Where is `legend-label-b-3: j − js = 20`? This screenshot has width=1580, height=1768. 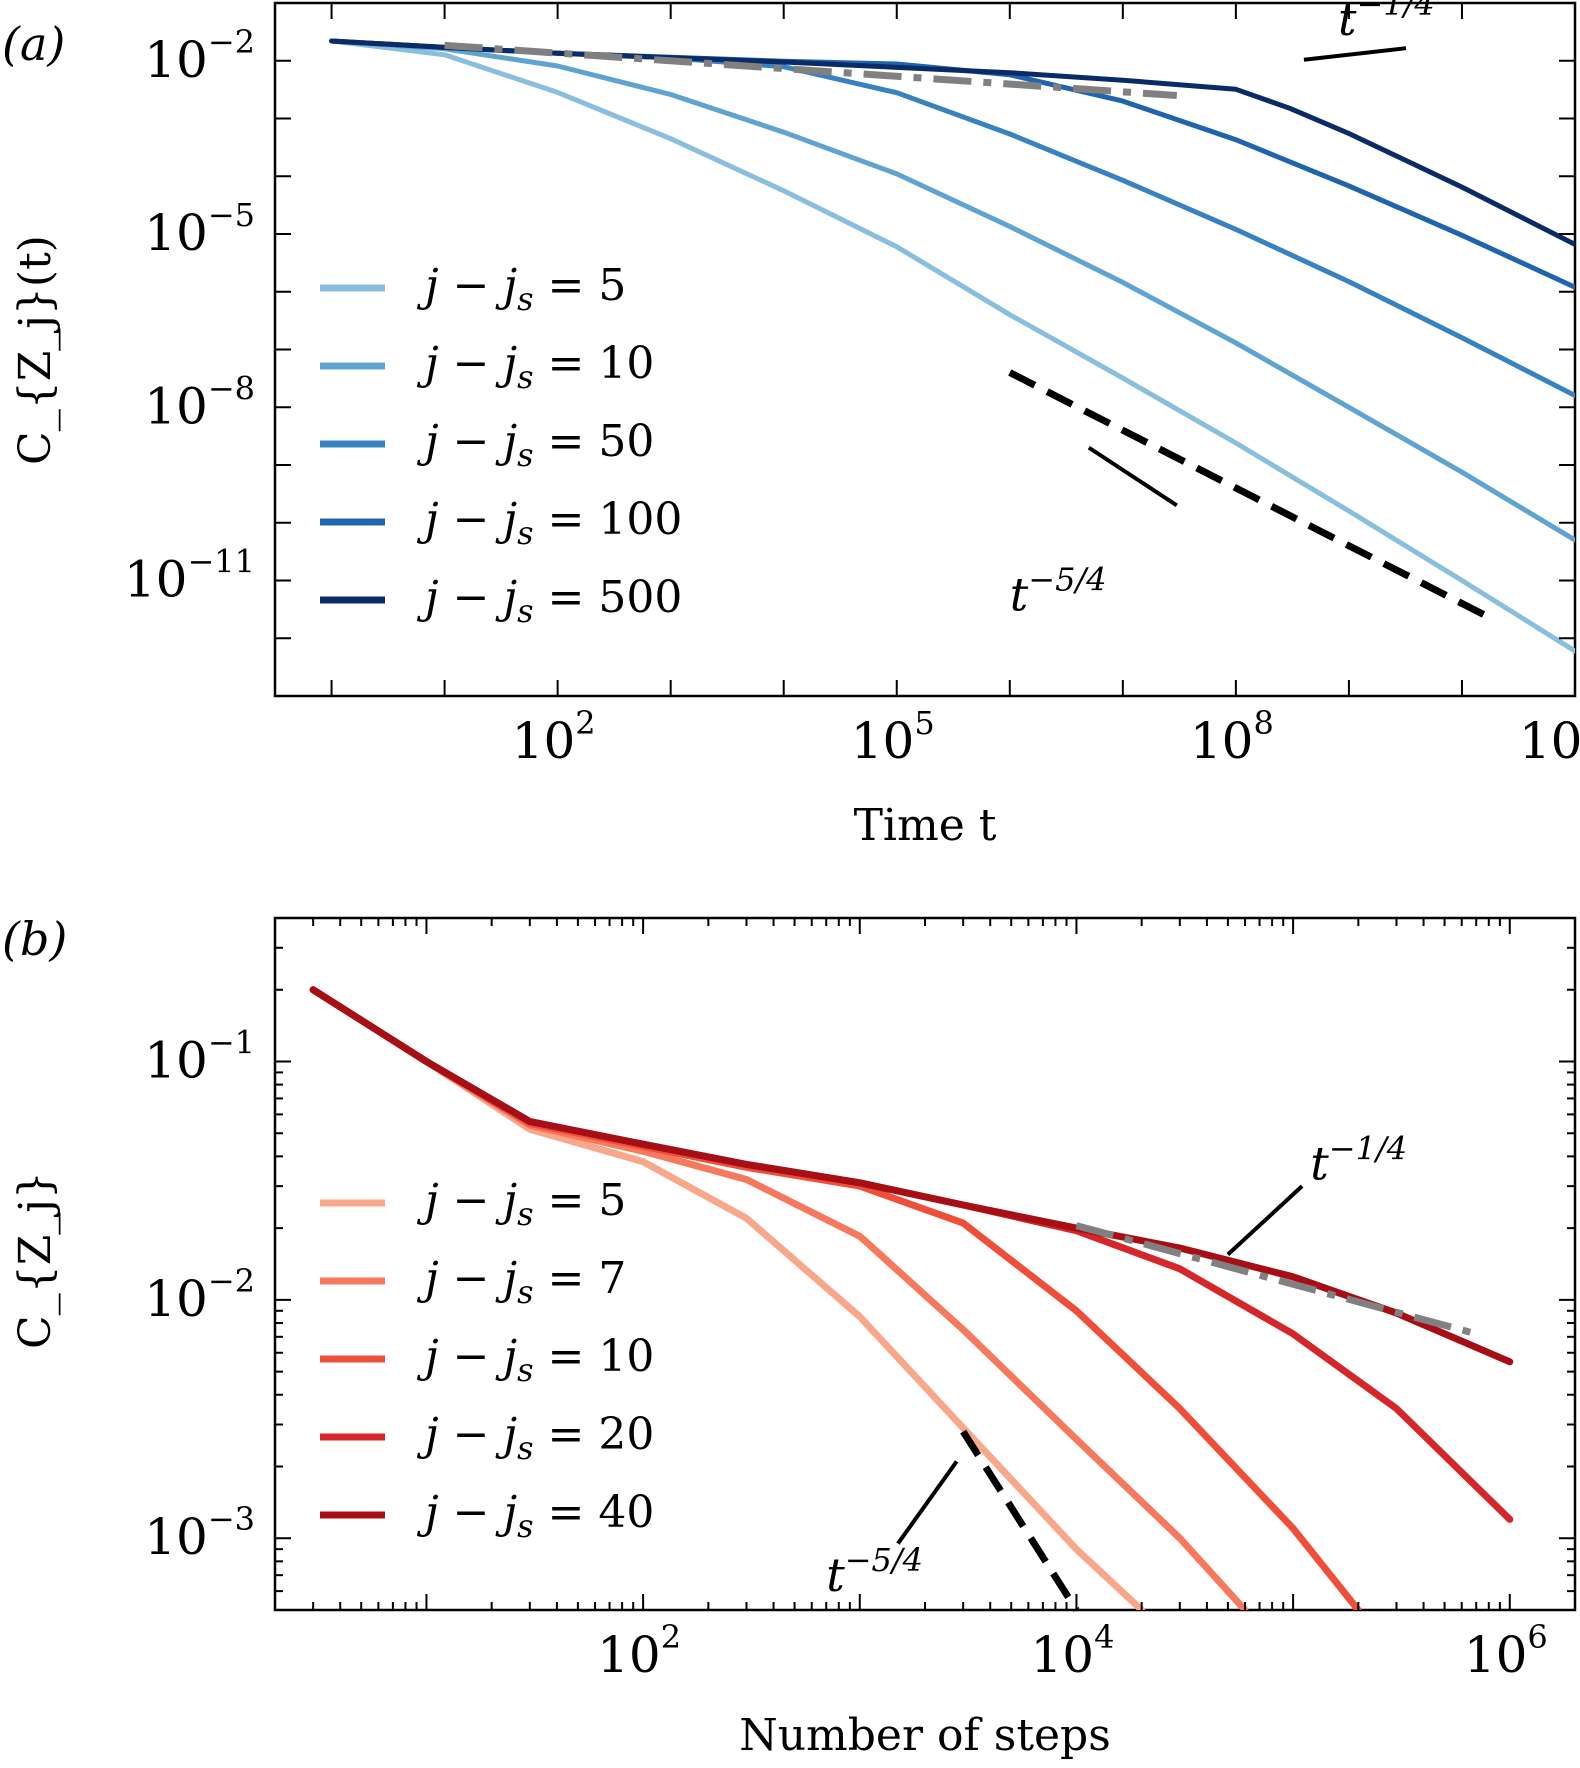
legend-label-b-3: j − js = 20 is located at coordinates (535, 1438).